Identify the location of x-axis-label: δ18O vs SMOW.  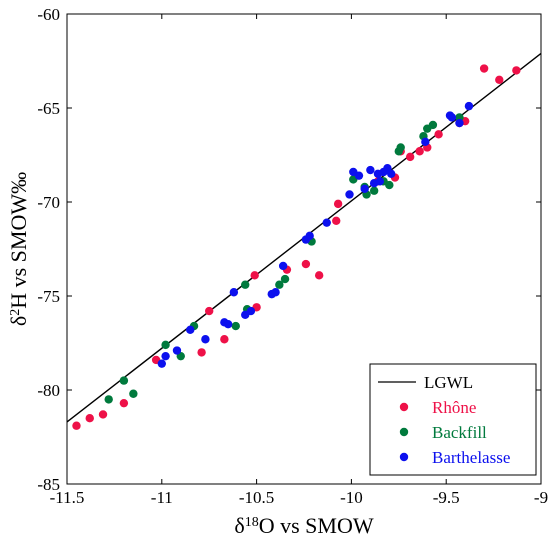
(304, 525).